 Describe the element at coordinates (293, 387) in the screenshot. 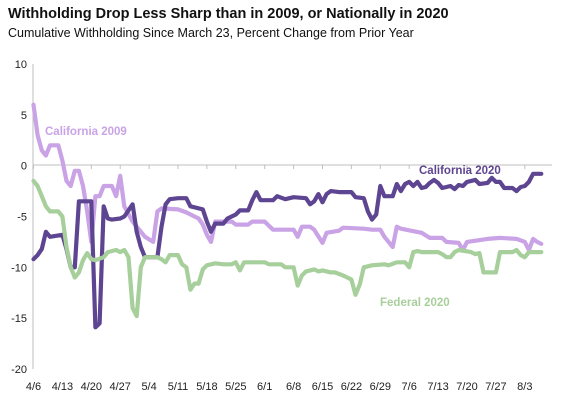

I see `x-tick-label: 6/8` at that location.